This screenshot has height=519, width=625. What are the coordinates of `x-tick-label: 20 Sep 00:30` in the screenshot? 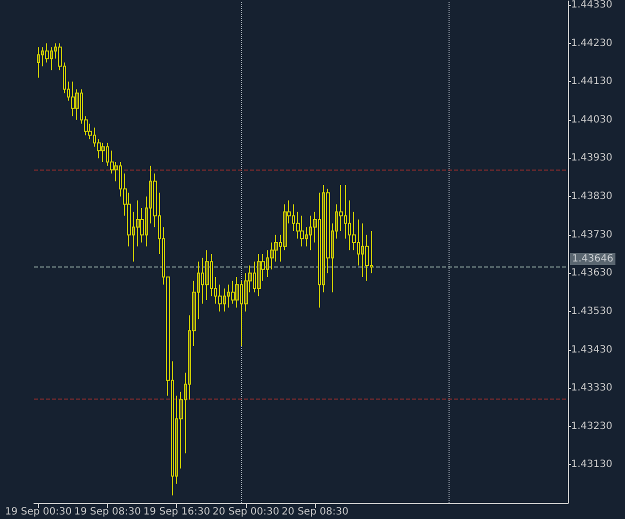 It's located at (246, 512).